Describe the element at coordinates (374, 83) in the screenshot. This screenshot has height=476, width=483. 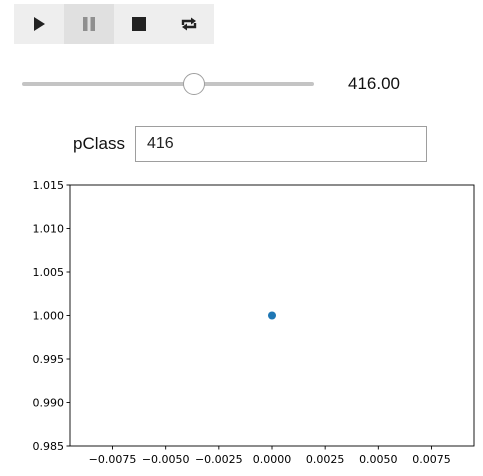
I see `slider-readout: 416.00` at that location.